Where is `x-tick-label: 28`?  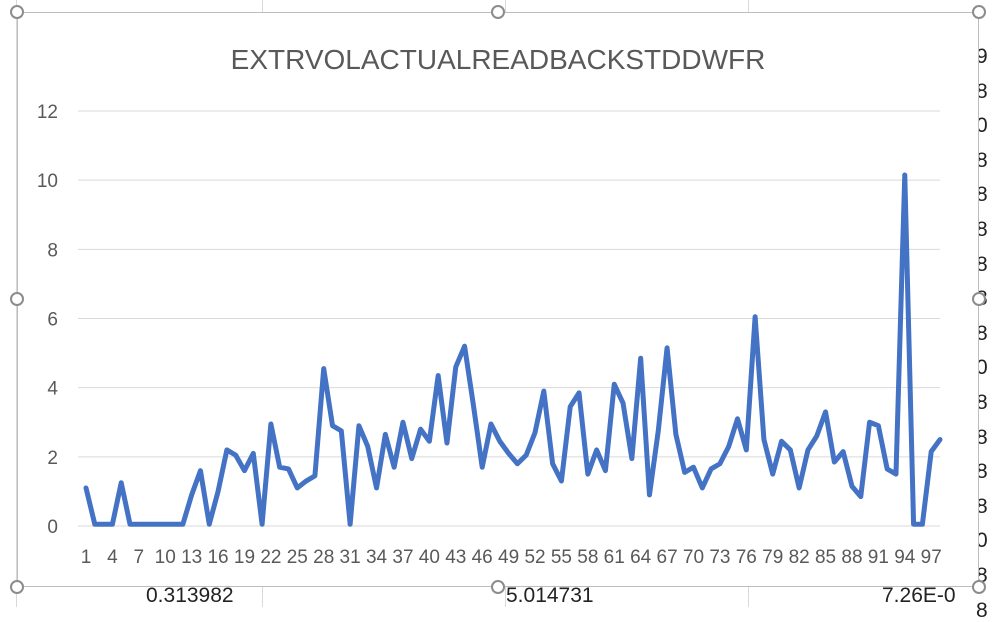 x-tick-label: 28 is located at coordinates (323, 557).